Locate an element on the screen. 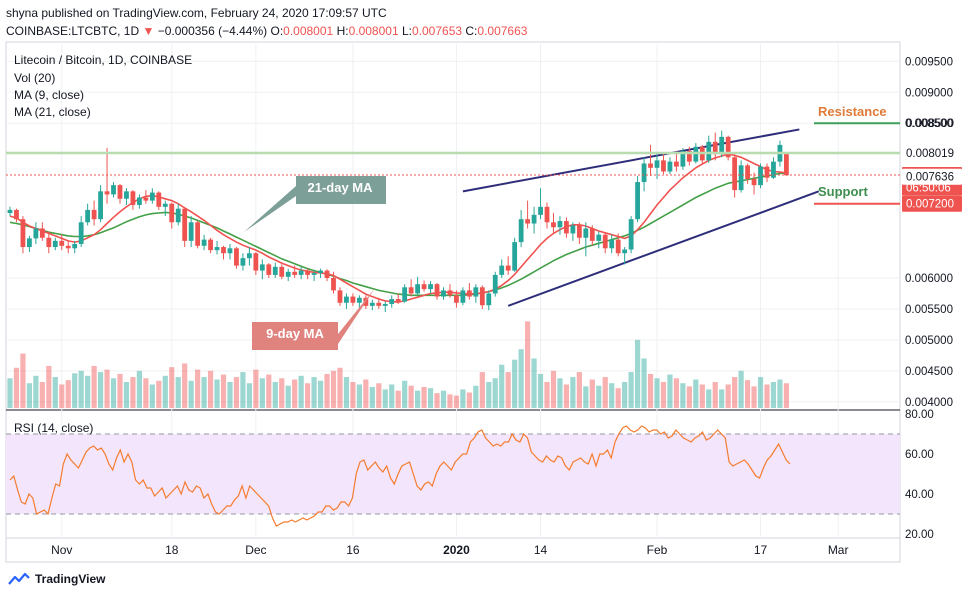 The image size is (967, 600). change-value: −0.000356 (−4.44%) is located at coordinates (212, 31).